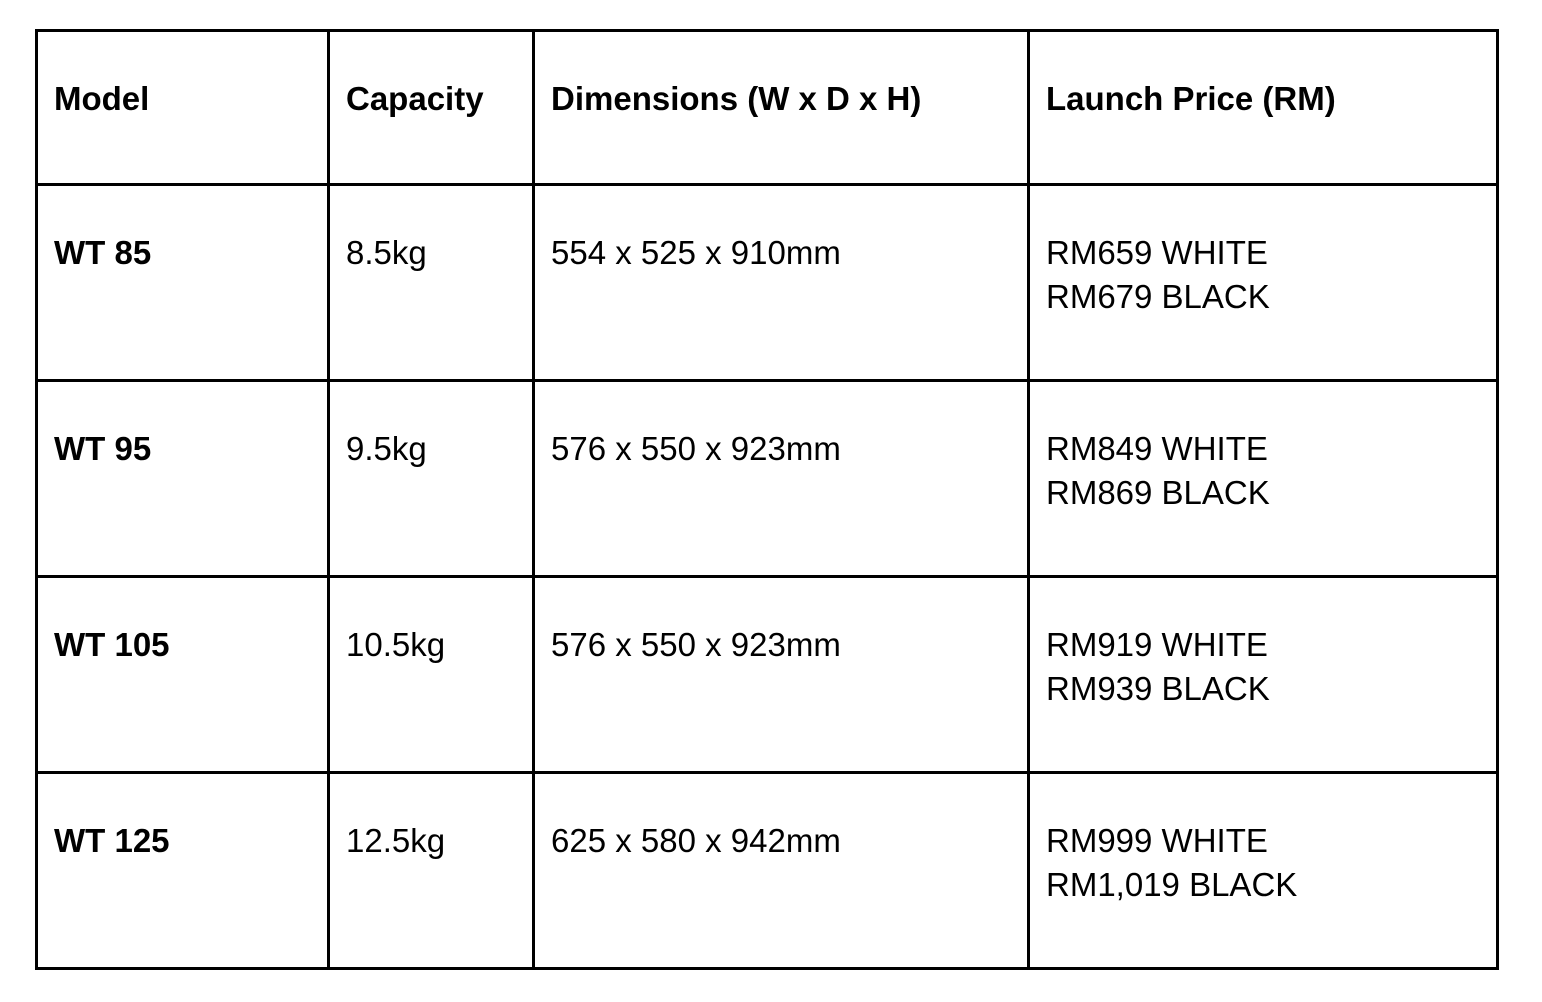  Describe the element at coordinates (781, 282) in the screenshot. I see `dimensions-cell: 554 x 525 x 910mm` at that location.